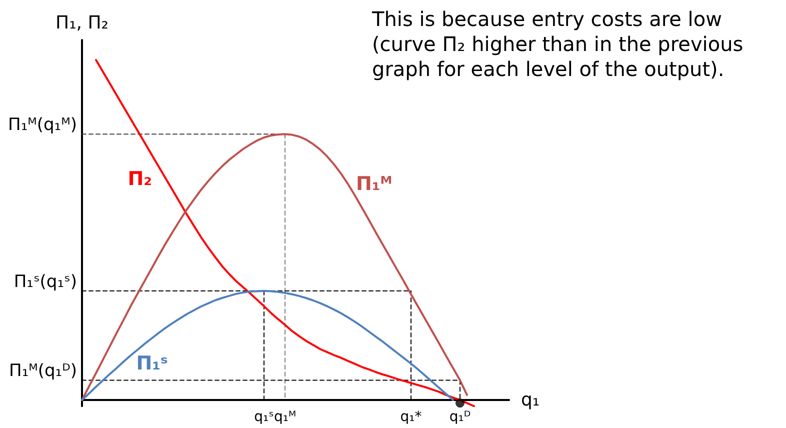 The width and height of the screenshot is (786, 428). I want to click on text: Π₁ᴹ(q₁ᴰ), so click(43, 371).